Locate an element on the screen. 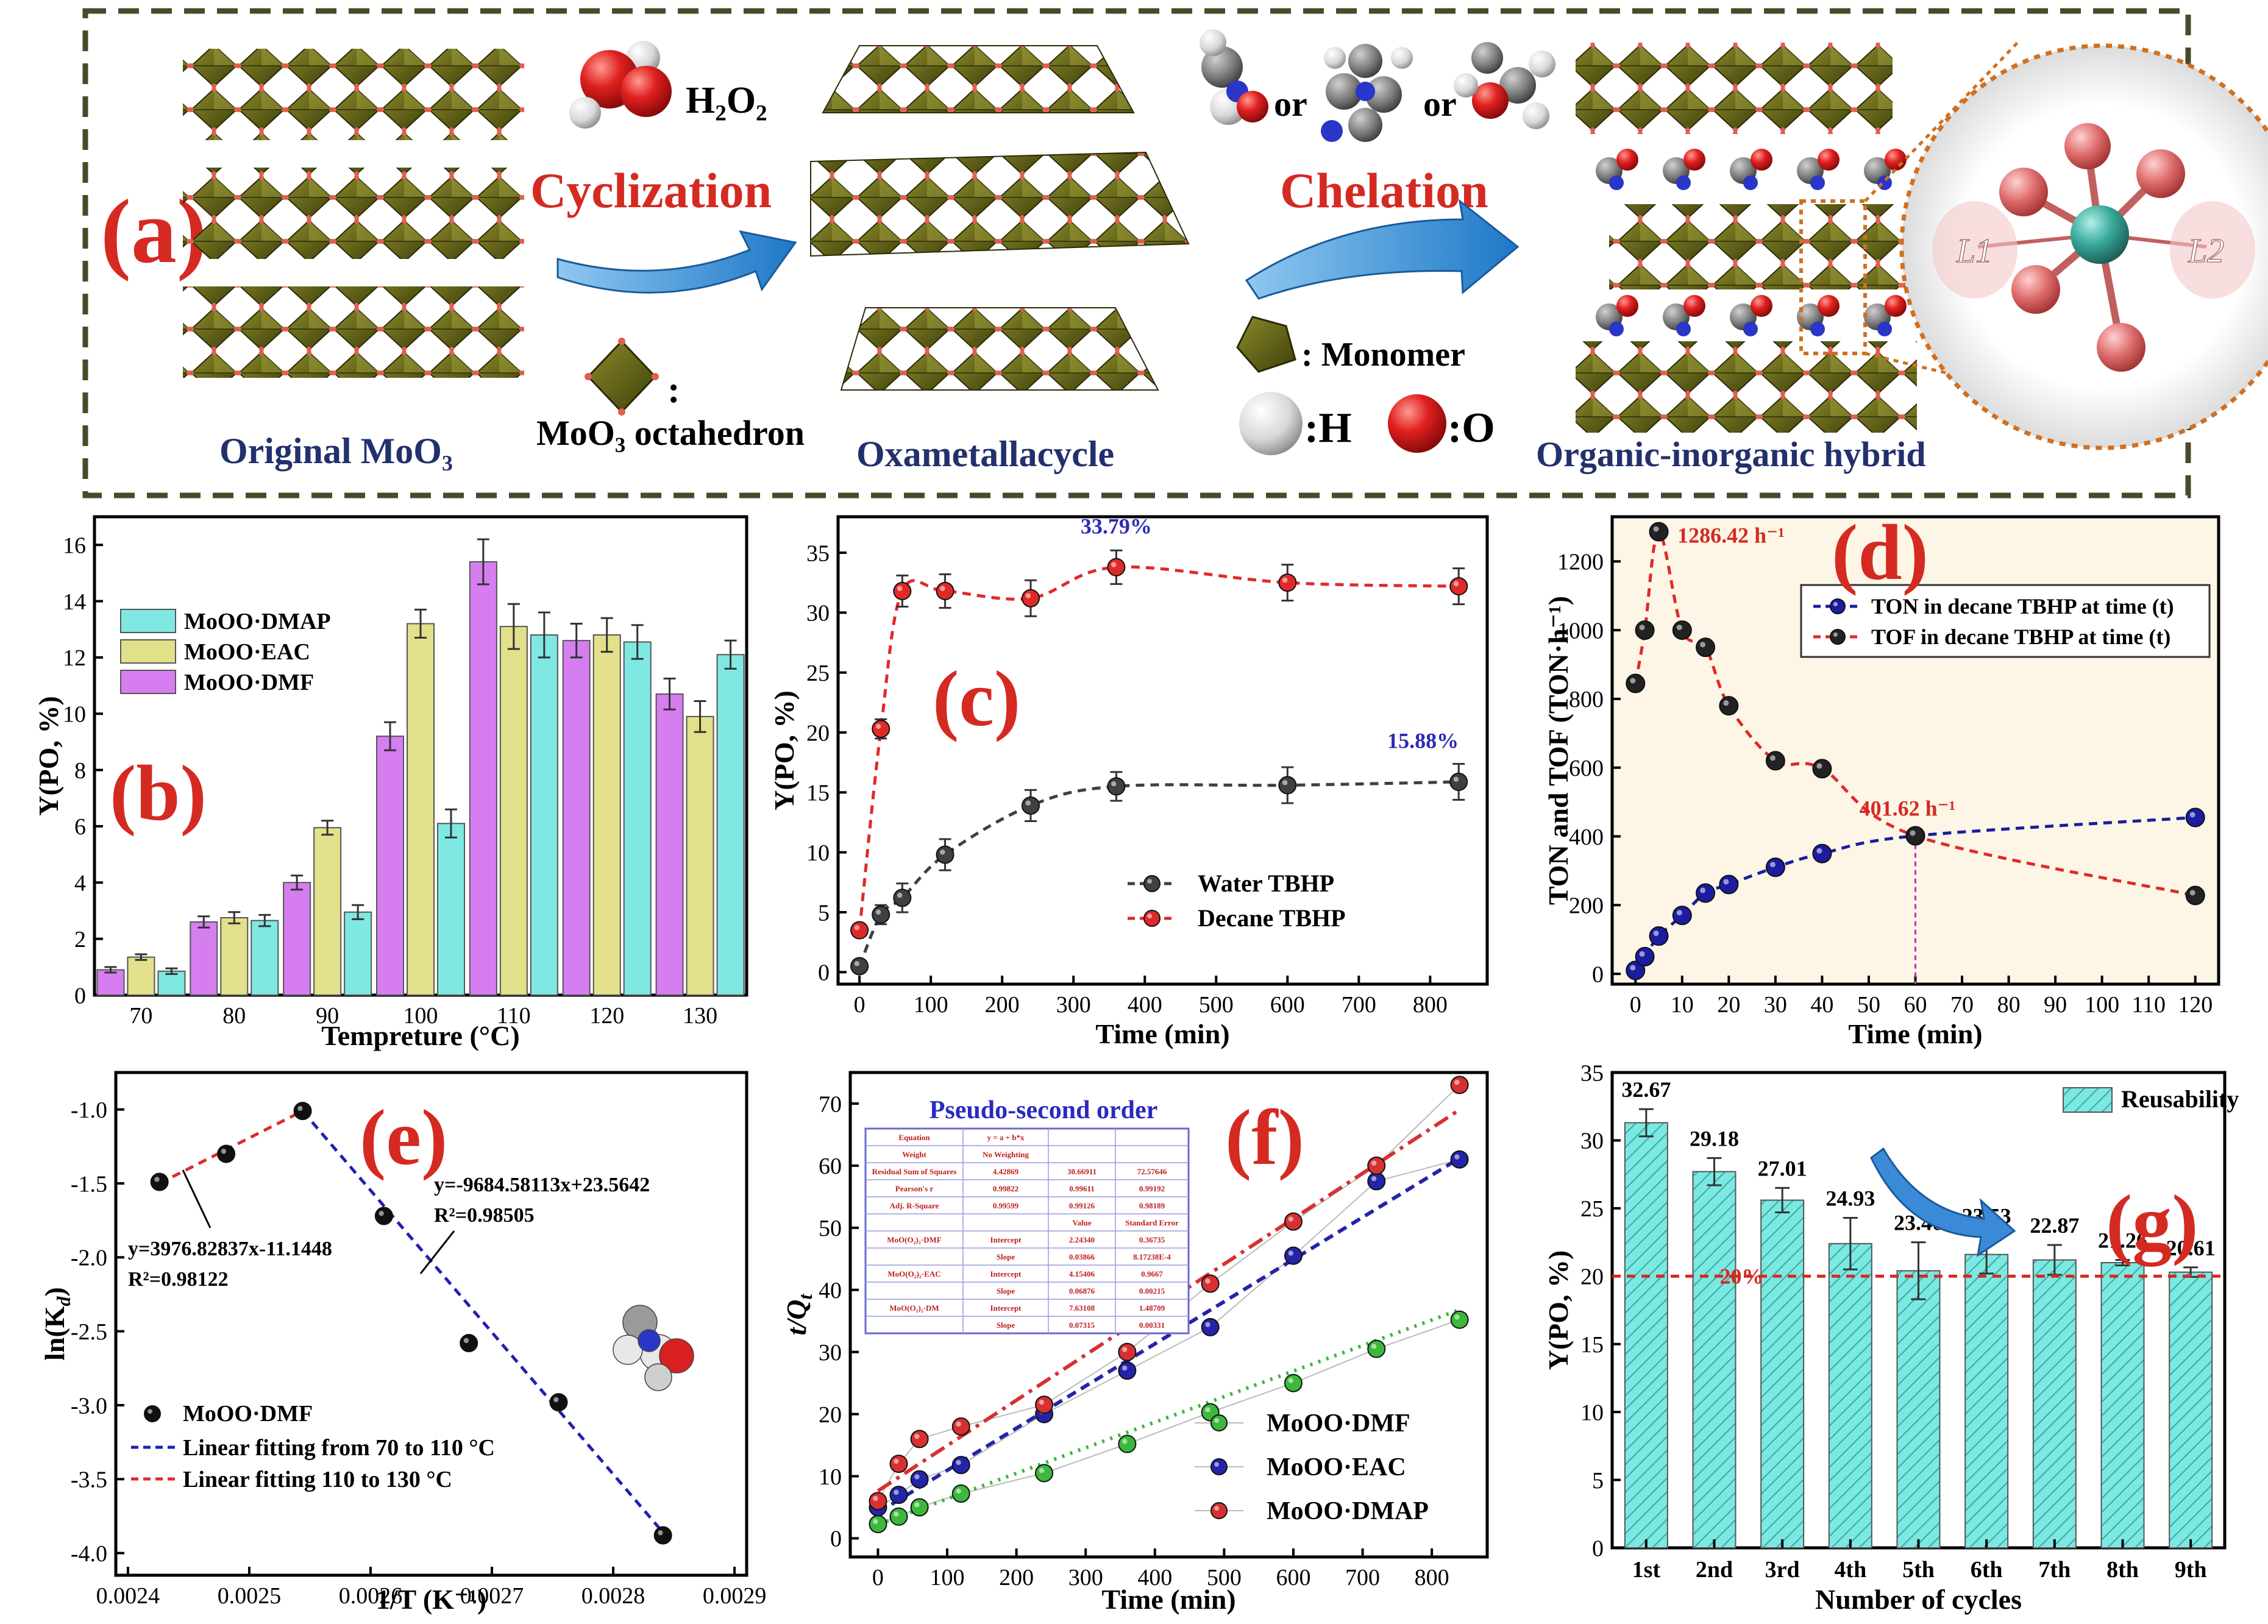 This screenshot has width=2268, height=1624. cyclization-label: Cyclization is located at coordinates (651, 190).